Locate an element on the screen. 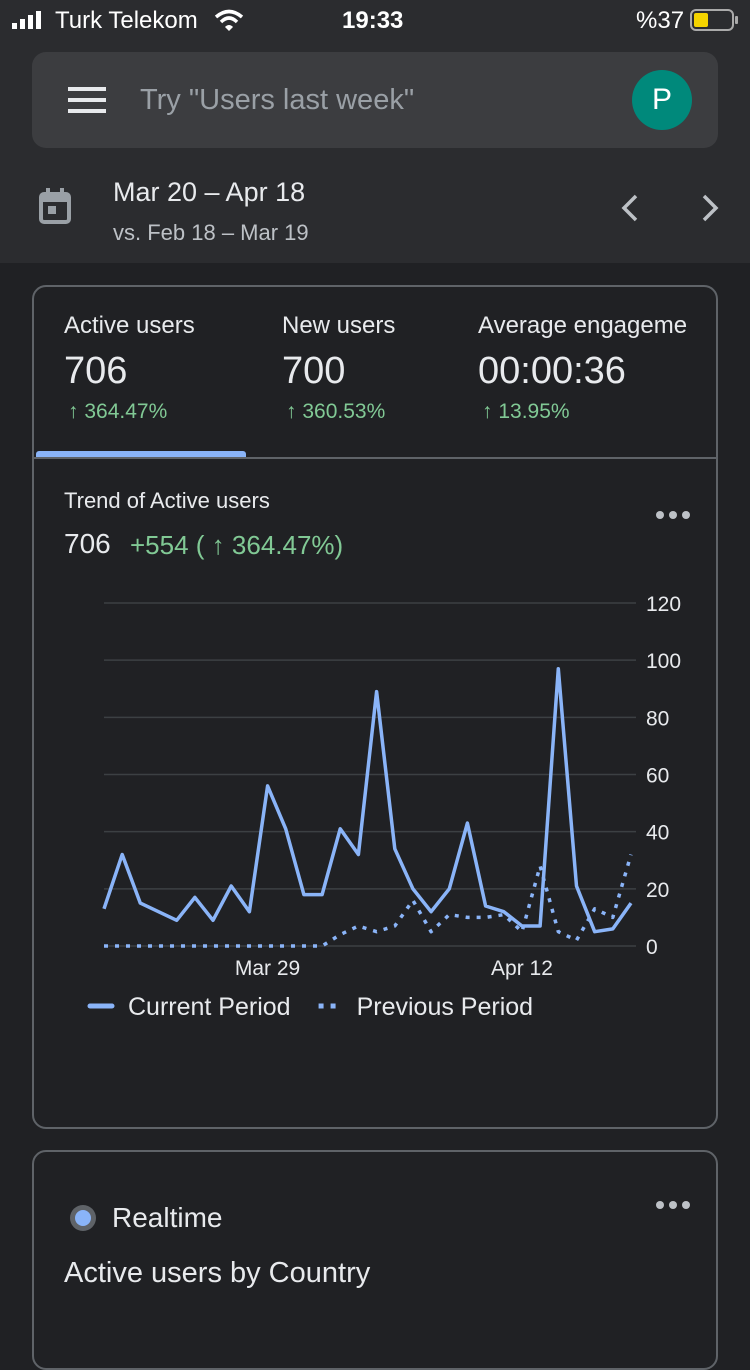 This screenshot has height=1370, width=750. metric-value: 00:00:36 is located at coordinates (552, 371).